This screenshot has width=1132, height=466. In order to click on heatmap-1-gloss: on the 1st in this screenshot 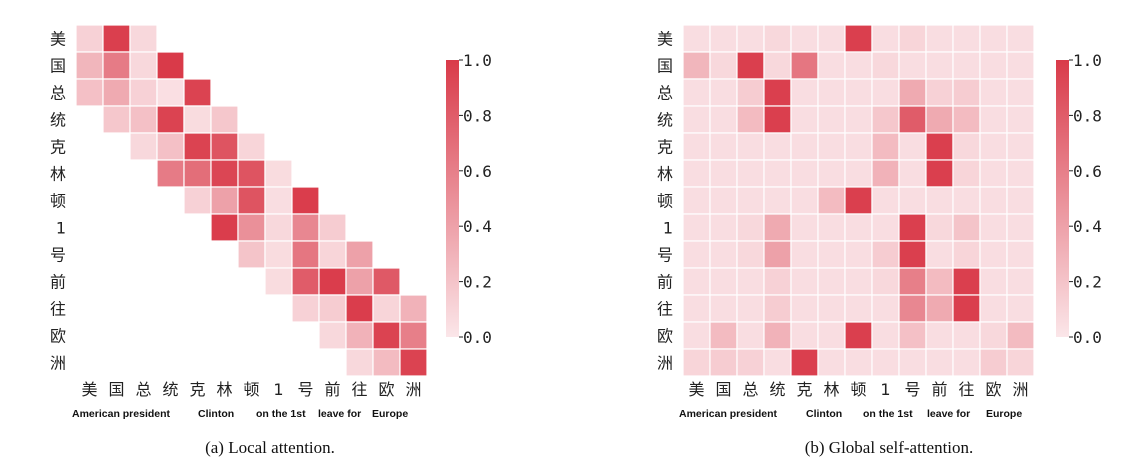, I will do `click(888, 414)`.